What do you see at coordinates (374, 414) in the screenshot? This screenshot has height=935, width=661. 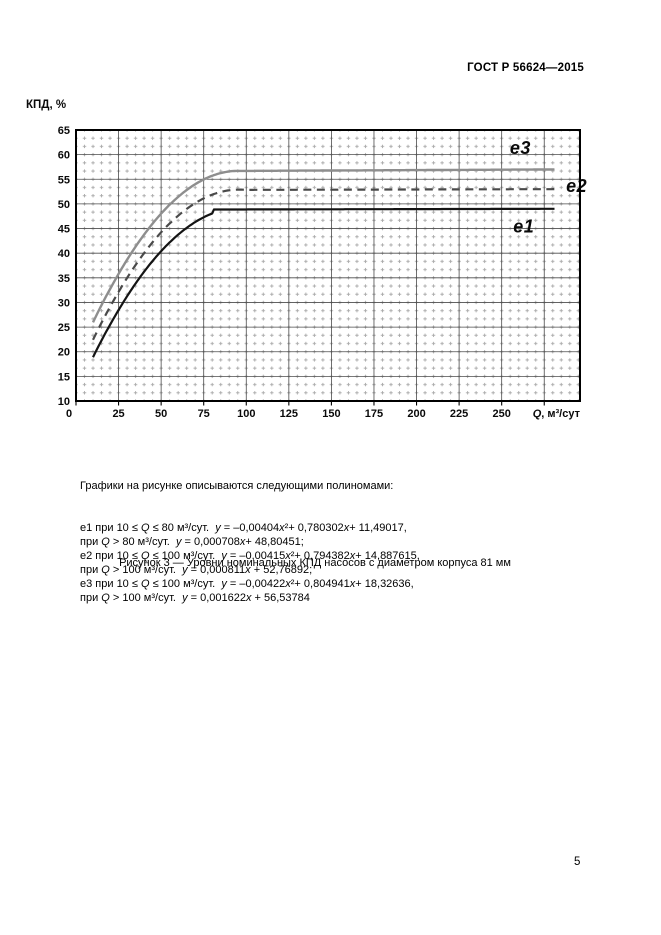 I see `x-tick-label: 175` at bounding box center [374, 414].